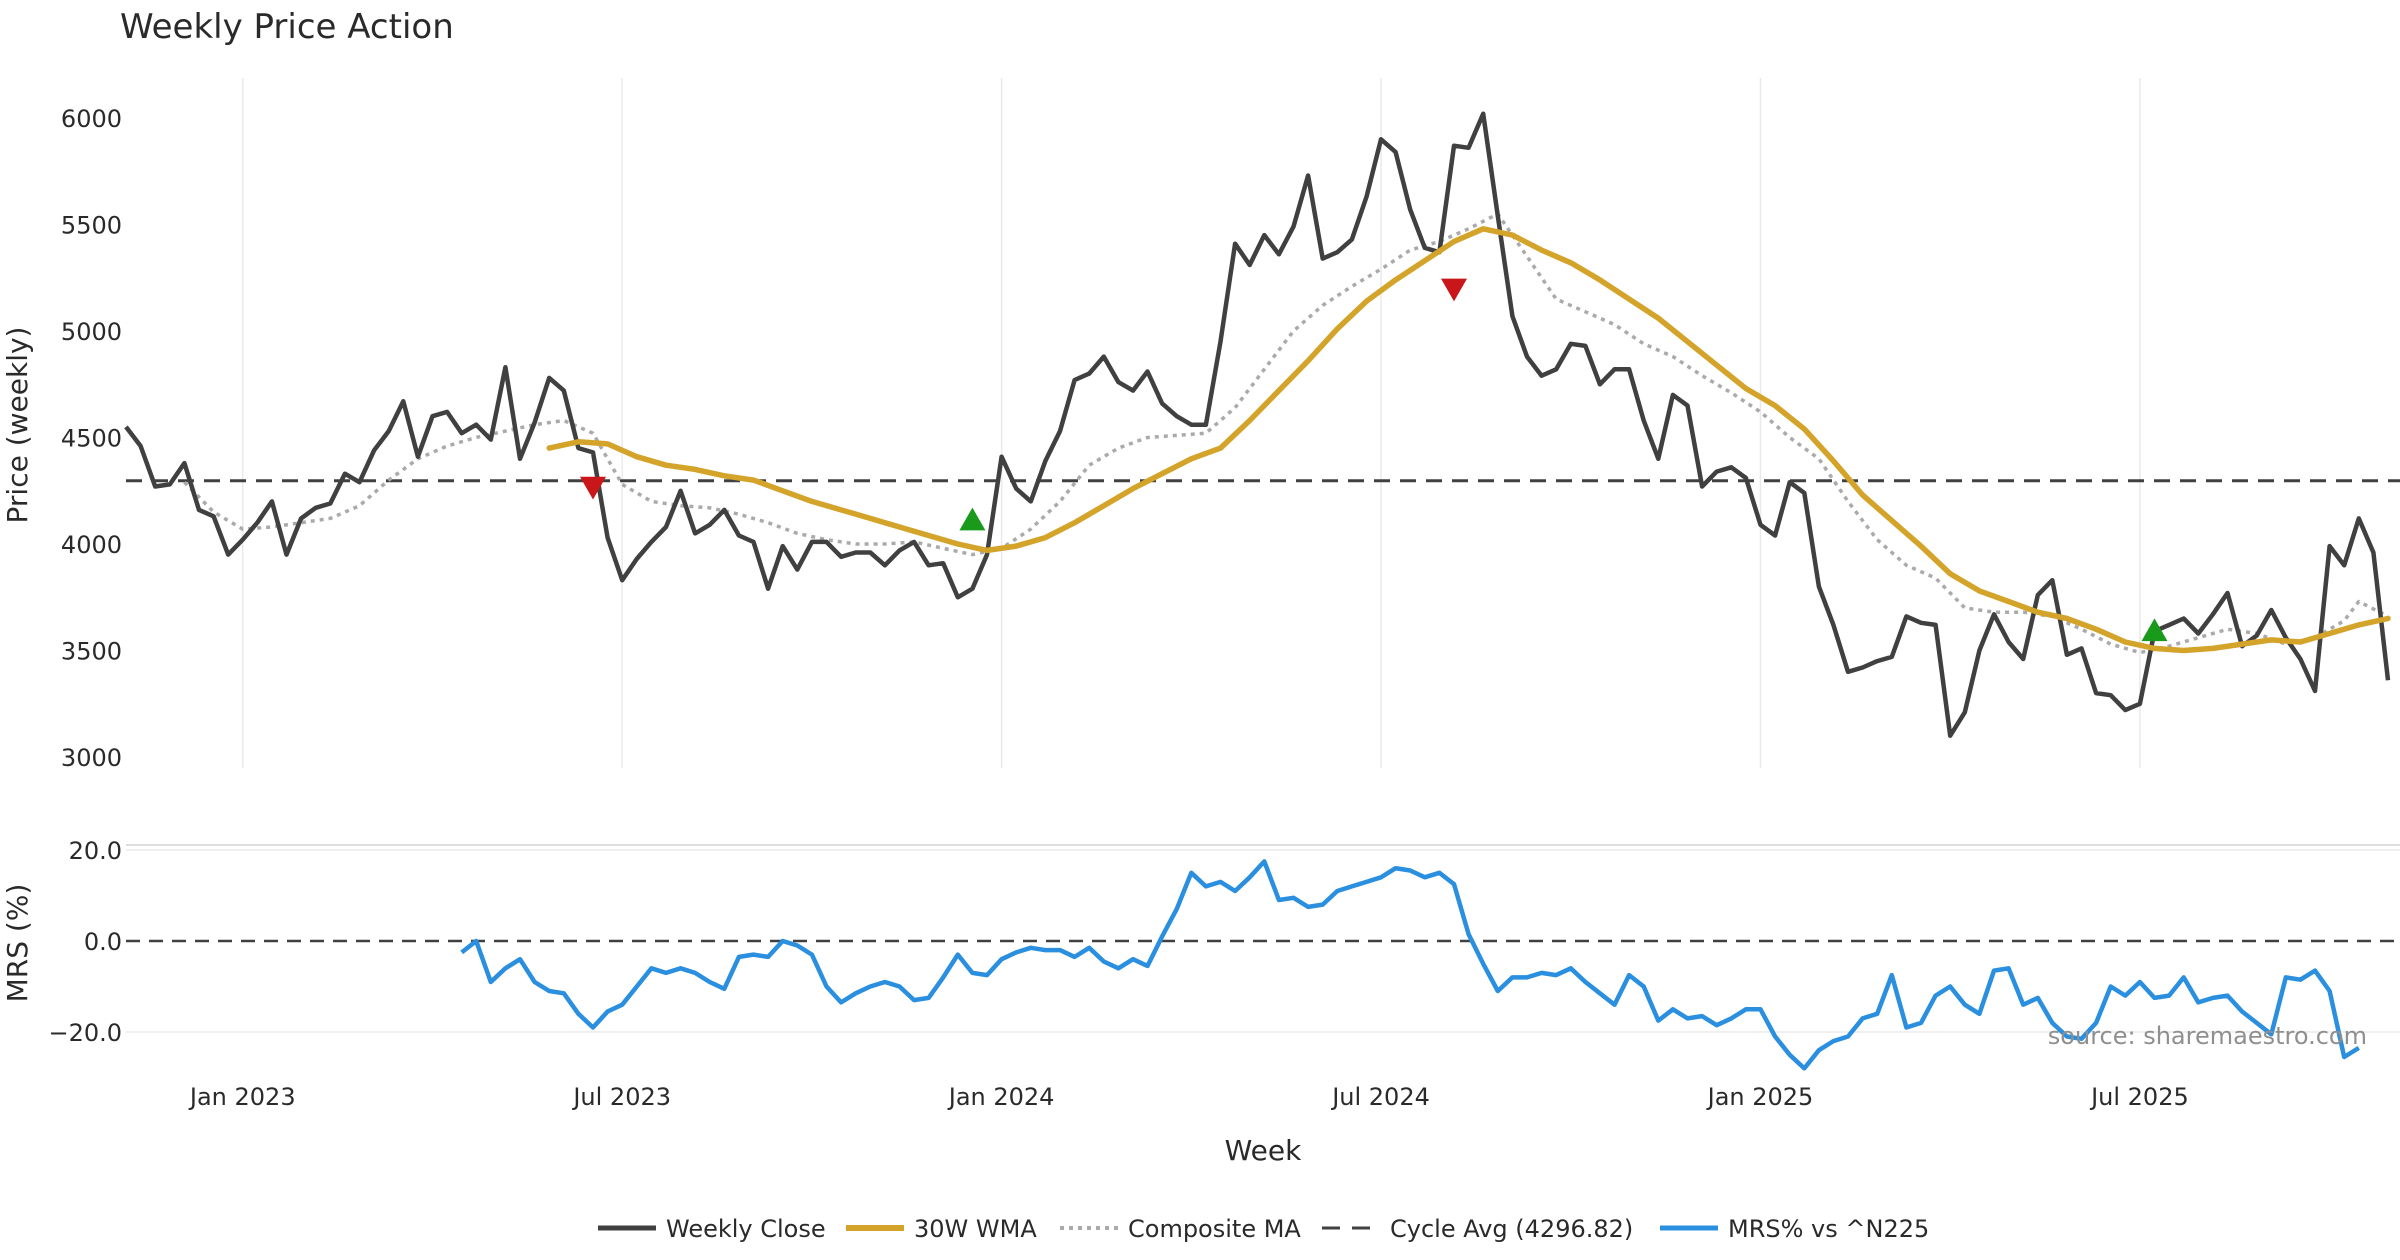  I want to click on x-axis-title: Week, so click(1263, 1150).